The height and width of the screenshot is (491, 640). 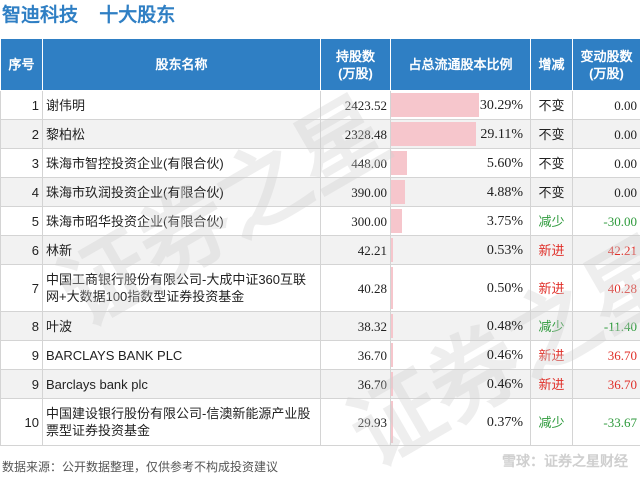 I want to click on cell-index: 8, so click(x=22, y=326).